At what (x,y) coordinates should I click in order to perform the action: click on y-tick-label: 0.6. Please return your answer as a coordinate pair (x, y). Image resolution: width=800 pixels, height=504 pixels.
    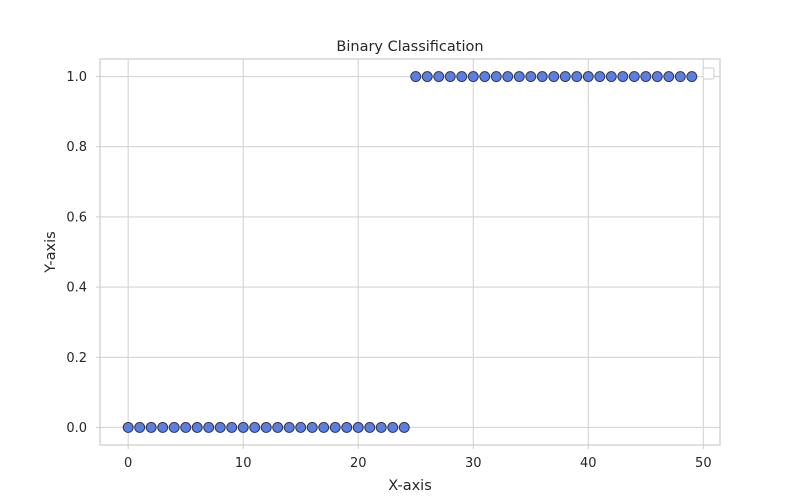
    Looking at the image, I should click on (76, 217).